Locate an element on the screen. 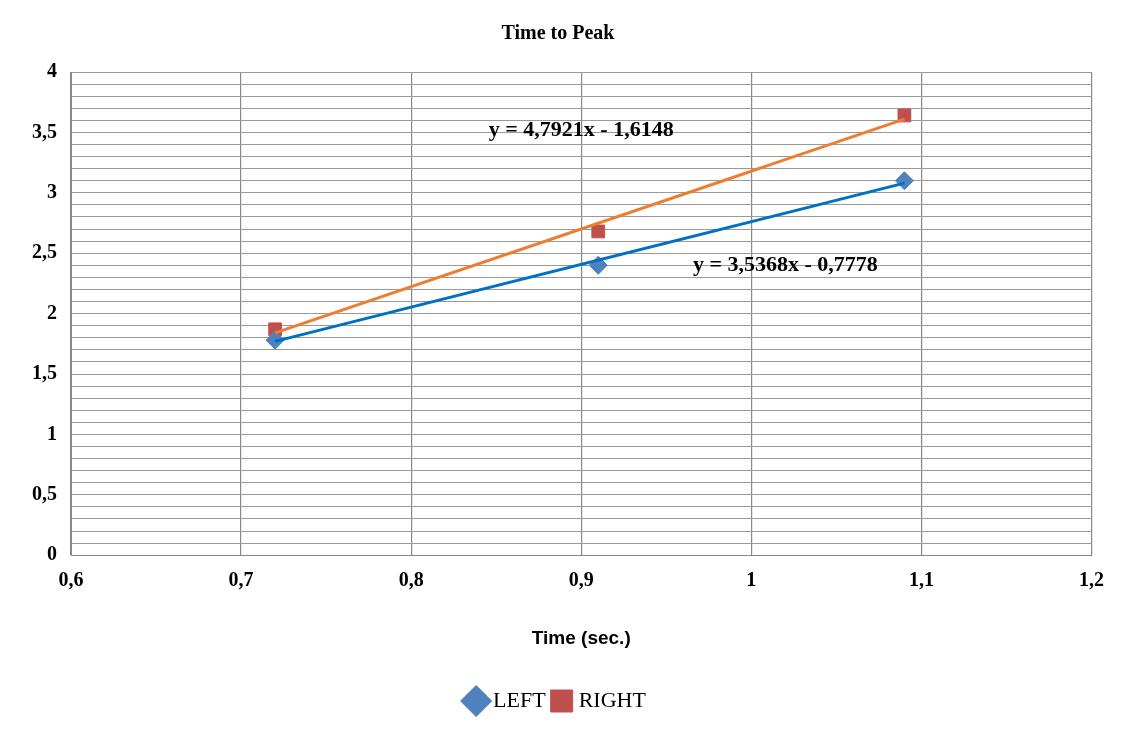 Image resolution: width=1126 pixels, height=740 pixels. y-tick-label: 0 is located at coordinates (52, 553).